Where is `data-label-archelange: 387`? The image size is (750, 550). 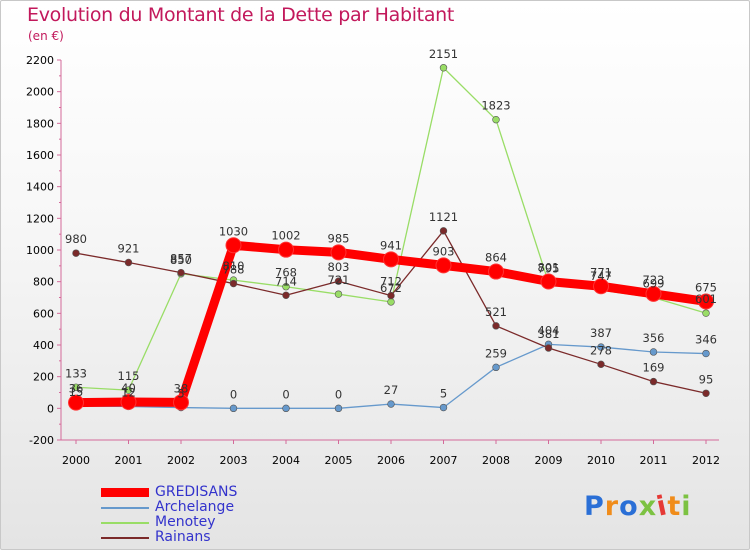
data-label-archelange: 387 is located at coordinates (601, 333).